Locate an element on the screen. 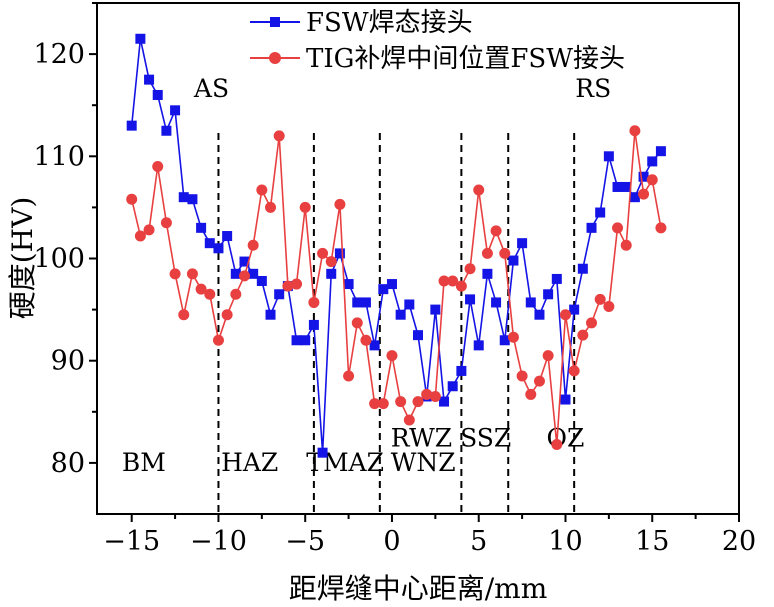 The image size is (774, 607). zone-label: HAZ is located at coordinates (249, 462).